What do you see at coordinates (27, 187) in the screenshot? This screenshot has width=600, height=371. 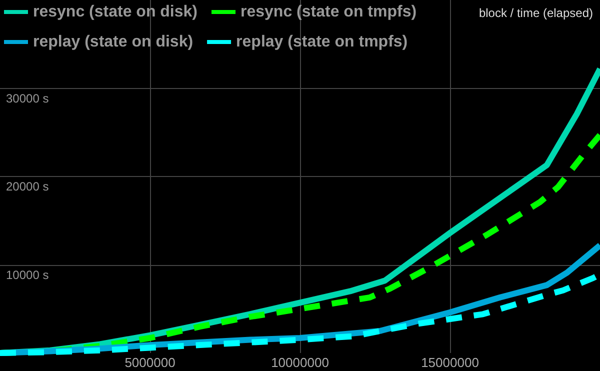 I see `y-tick-label: 20000 s` at bounding box center [27, 187].